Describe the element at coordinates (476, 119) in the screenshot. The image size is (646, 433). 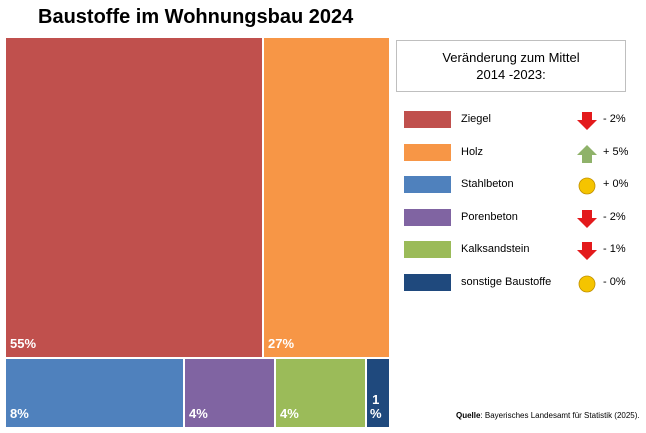
I see `legend-label: Ziegel` at that location.